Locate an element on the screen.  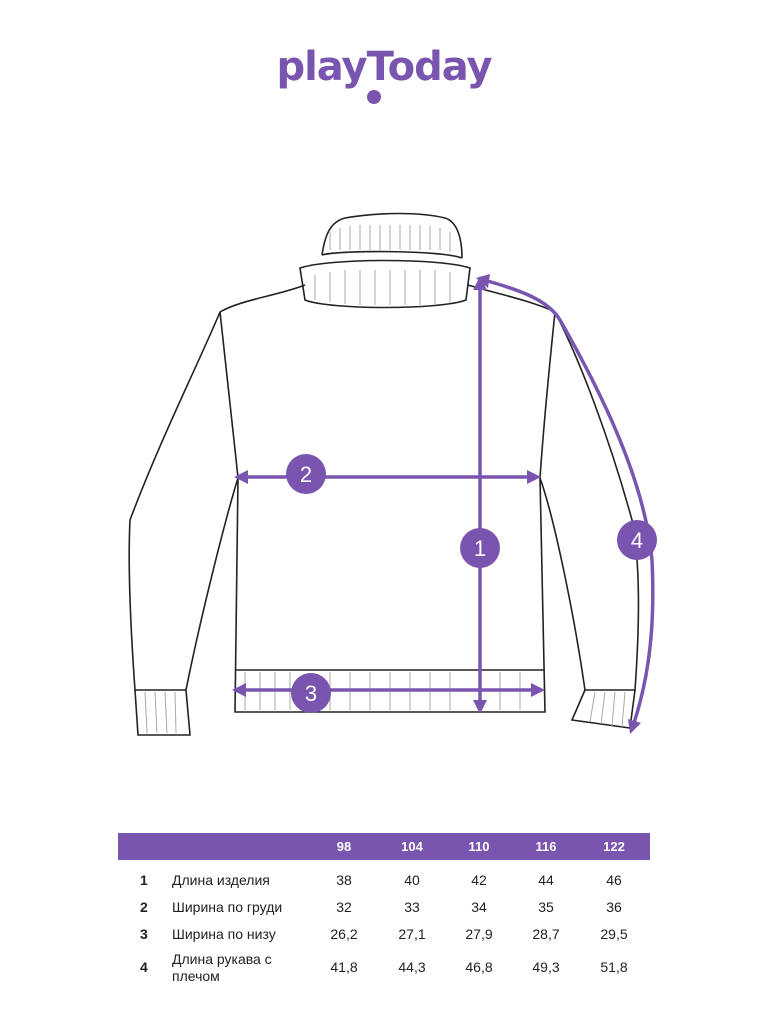
cell: 29,5 is located at coordinates (614, 934).